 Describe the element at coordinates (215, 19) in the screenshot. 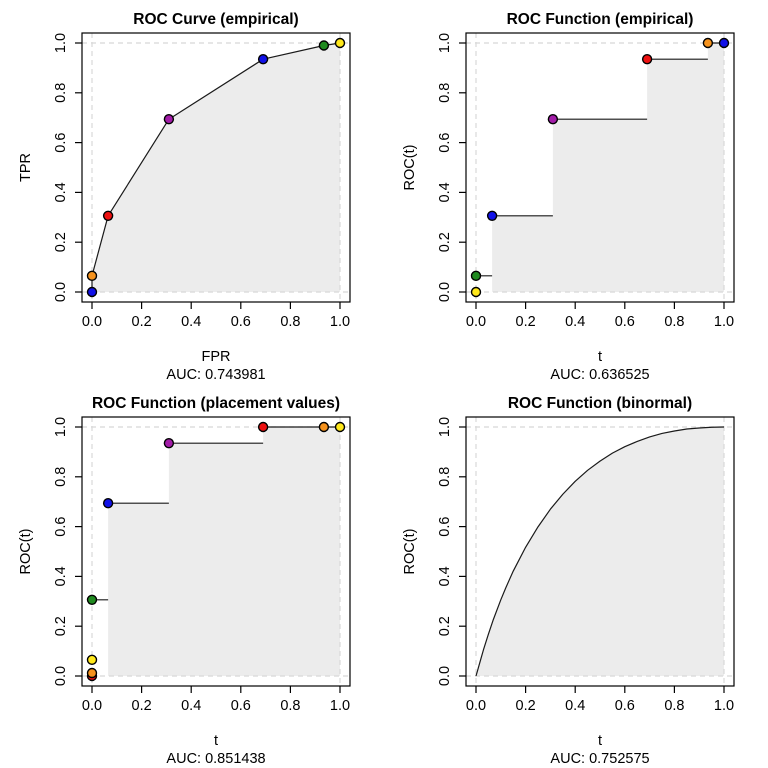

I see `chart-title: ROC Curve (empirical)` at that location.